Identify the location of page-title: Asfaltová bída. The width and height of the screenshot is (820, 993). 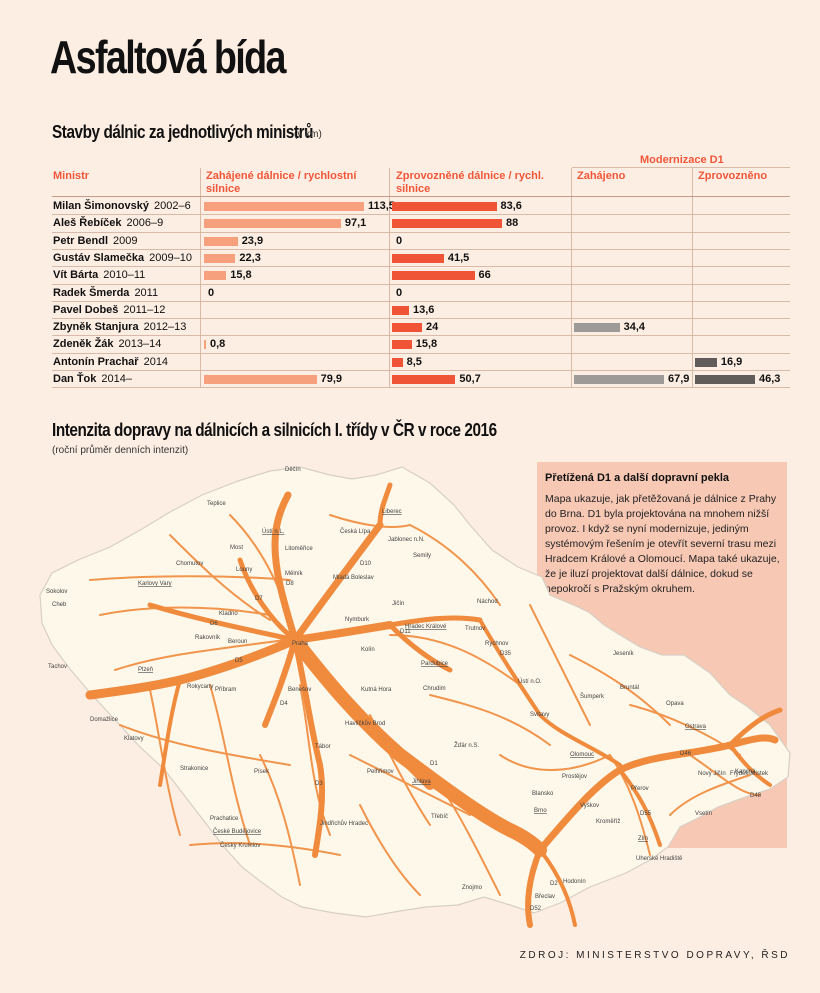
(168, 57).